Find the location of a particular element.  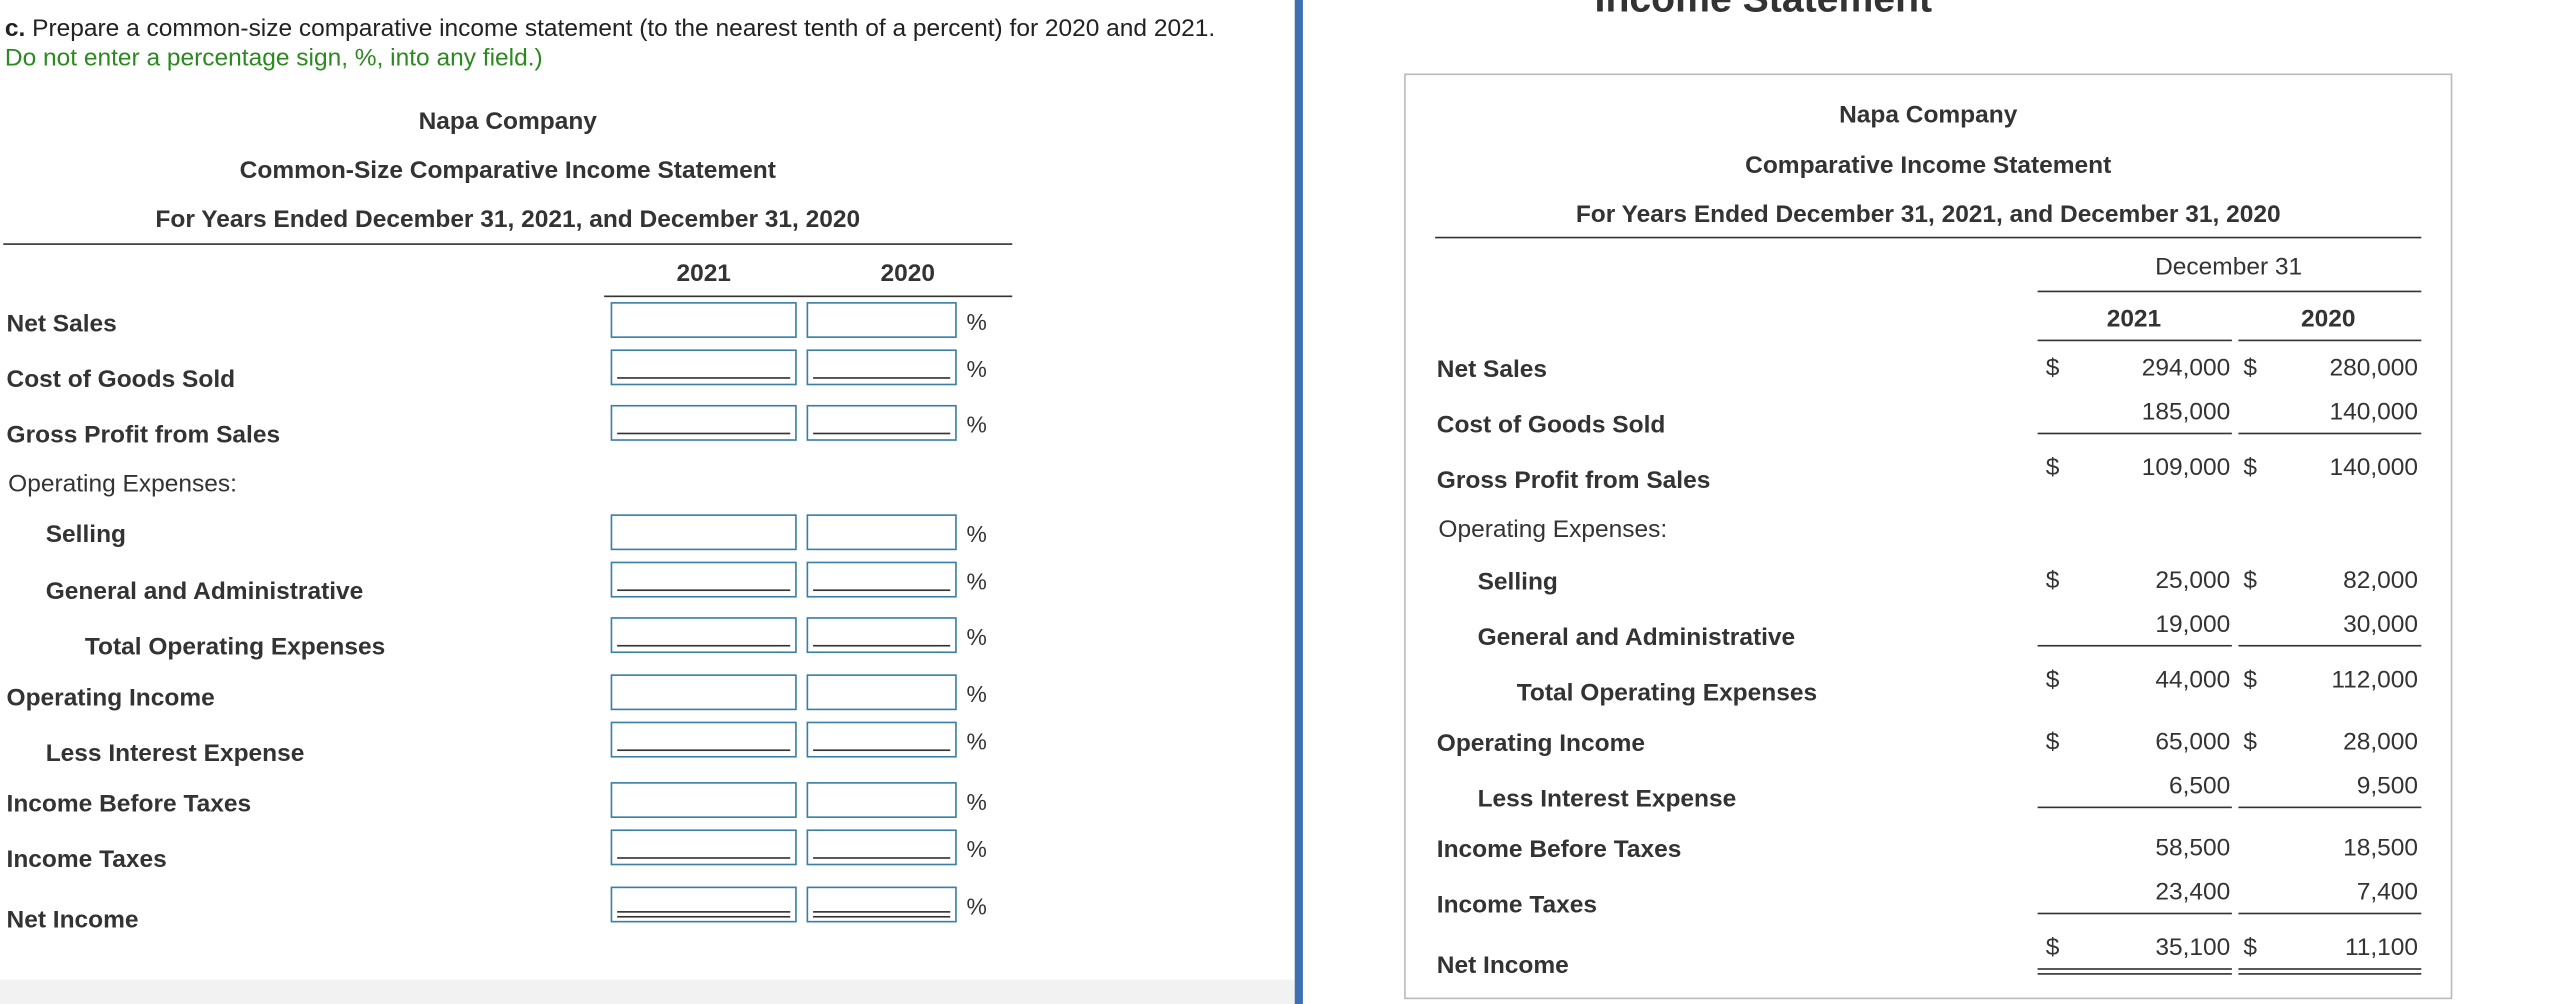

column-header: 2020 is located at coordinates (2328, 319).